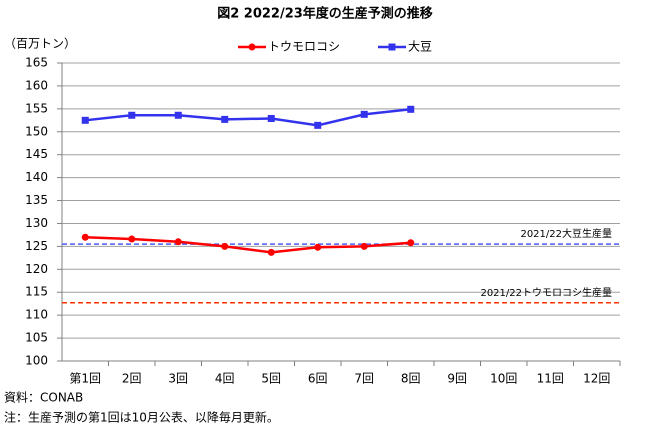 The width and height of the screenshot is (650, 433). Describe the element at coordinates (36, 200) in the screenshot. I see `y-tick-label: 135` at that location.